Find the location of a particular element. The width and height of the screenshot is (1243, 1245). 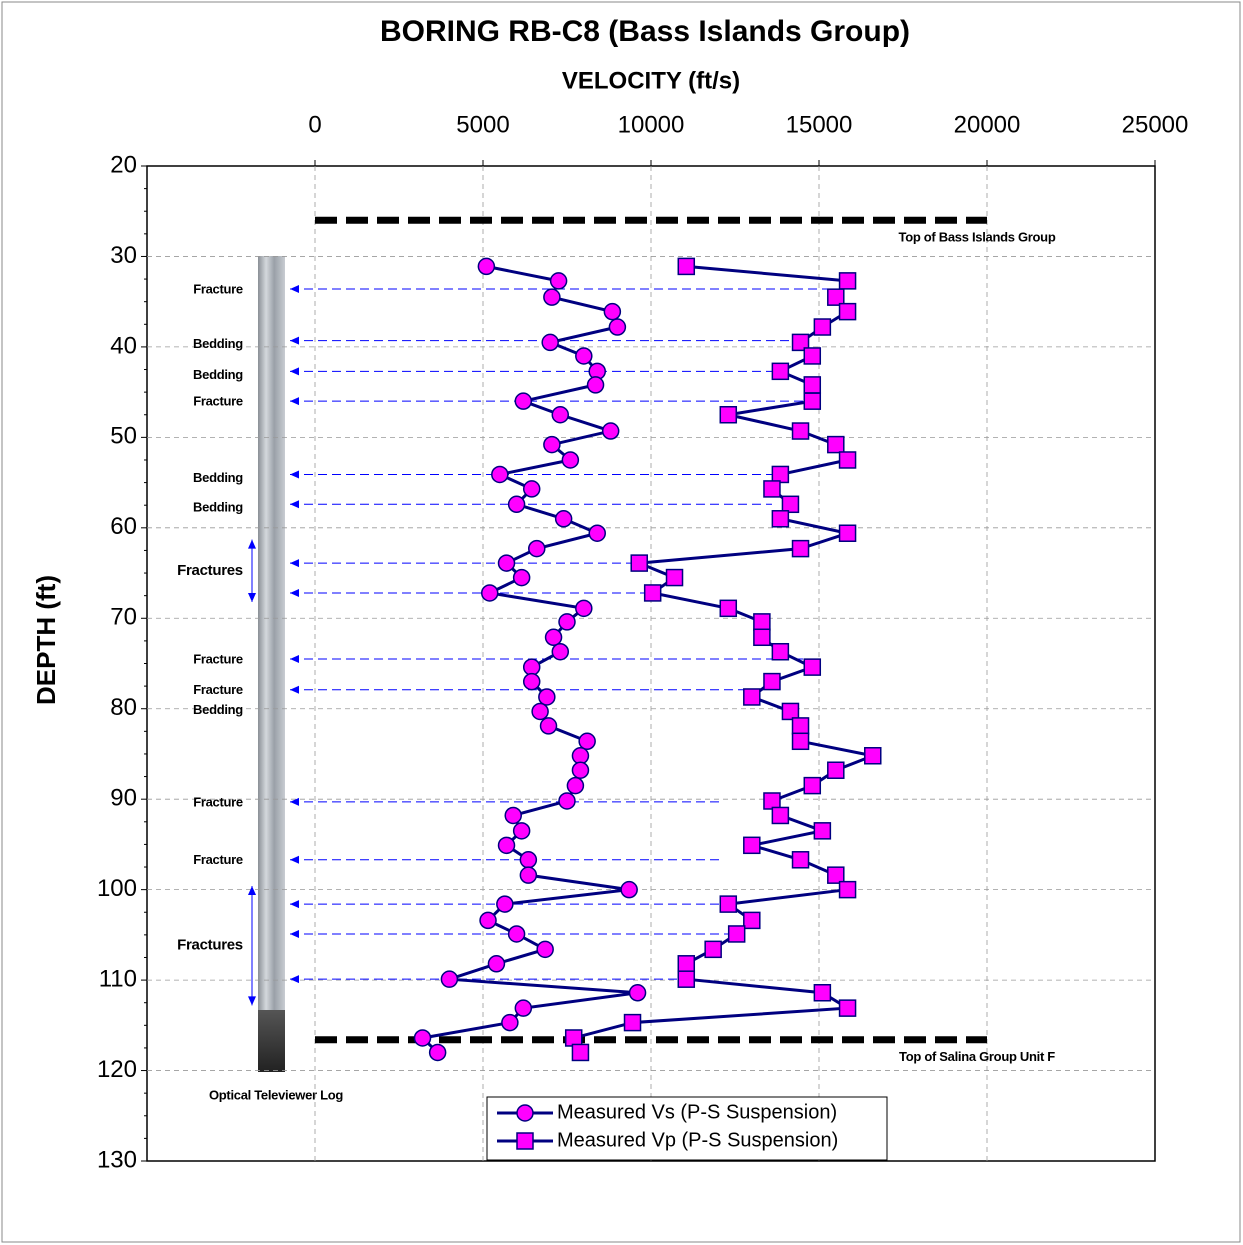

y-tick-label: 20 is located at coordinates (123, 164).